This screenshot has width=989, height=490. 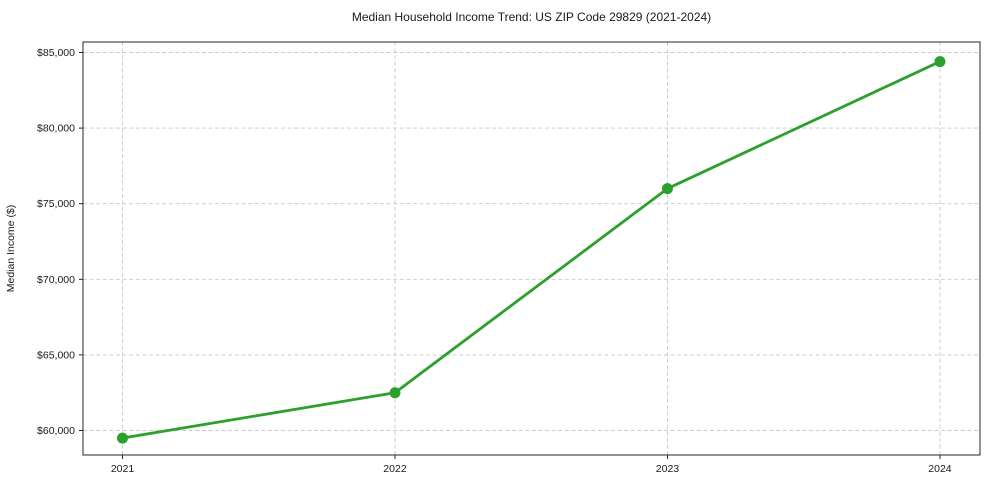 I want to click on y-tick-label: $85,000, so click(x=56, y=53).